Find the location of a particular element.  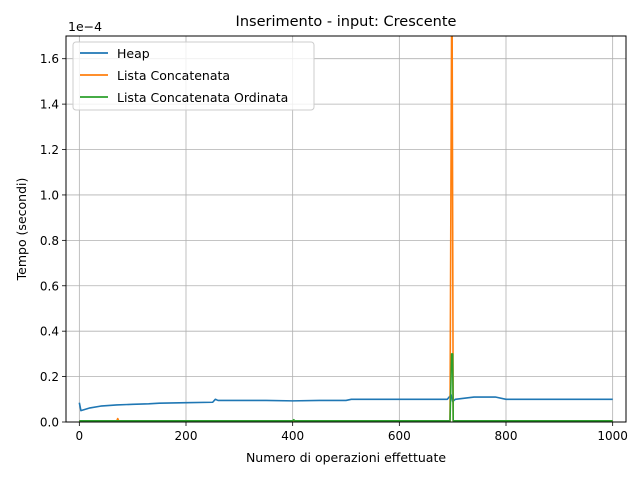

x-tick-label: 600 is located at coordinates (399, 436).